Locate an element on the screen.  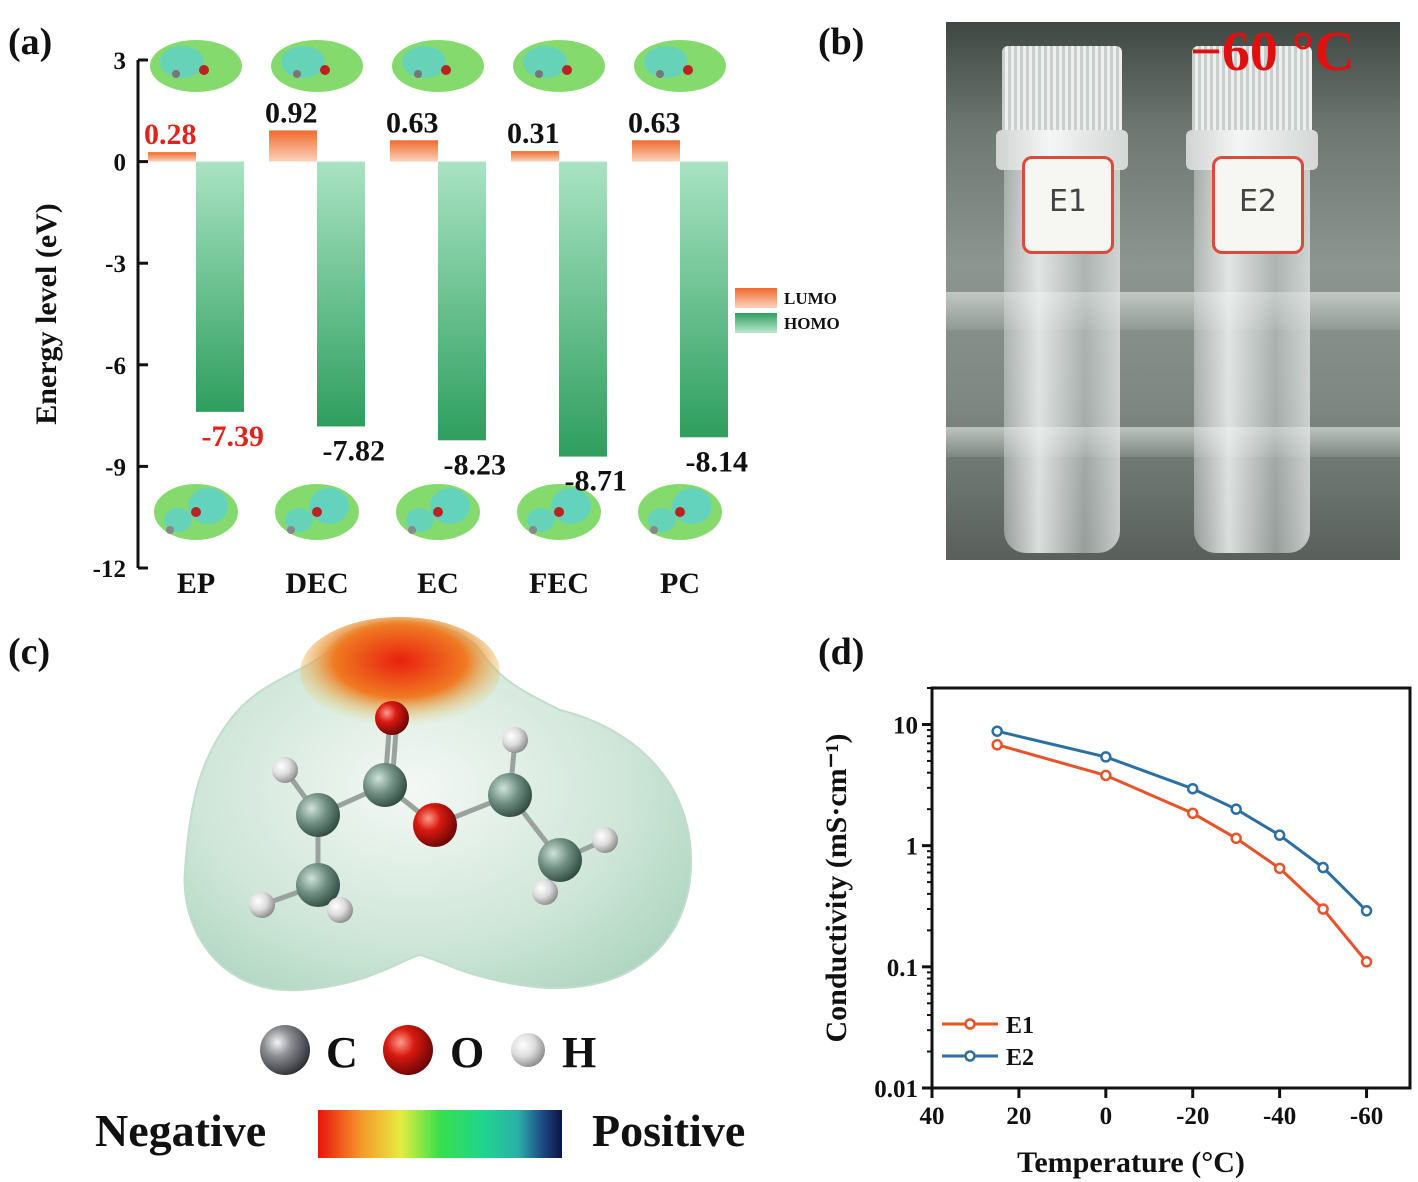
molecule-atoms is located at coordinates (433, 812).